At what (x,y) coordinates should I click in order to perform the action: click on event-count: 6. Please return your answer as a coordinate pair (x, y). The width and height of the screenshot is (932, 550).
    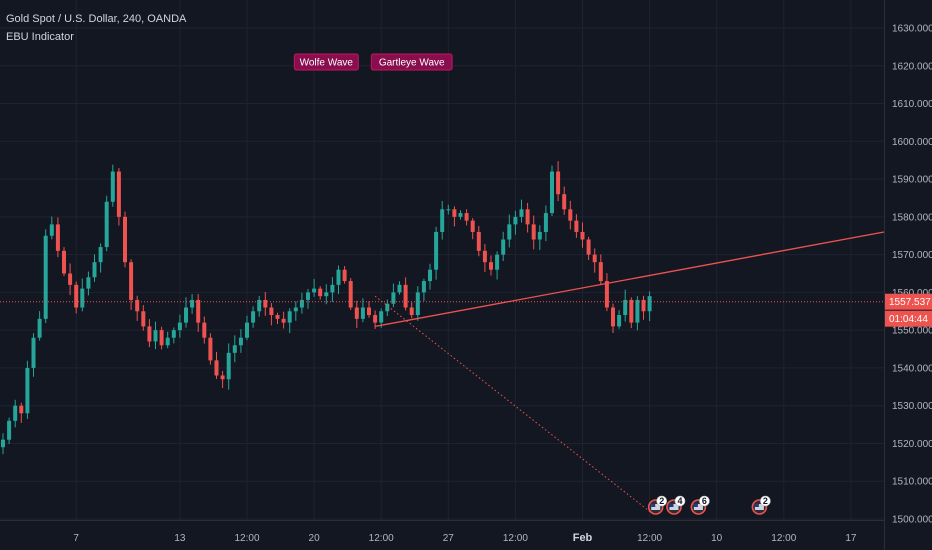
    Looking at the image, I should click on (704, 501).